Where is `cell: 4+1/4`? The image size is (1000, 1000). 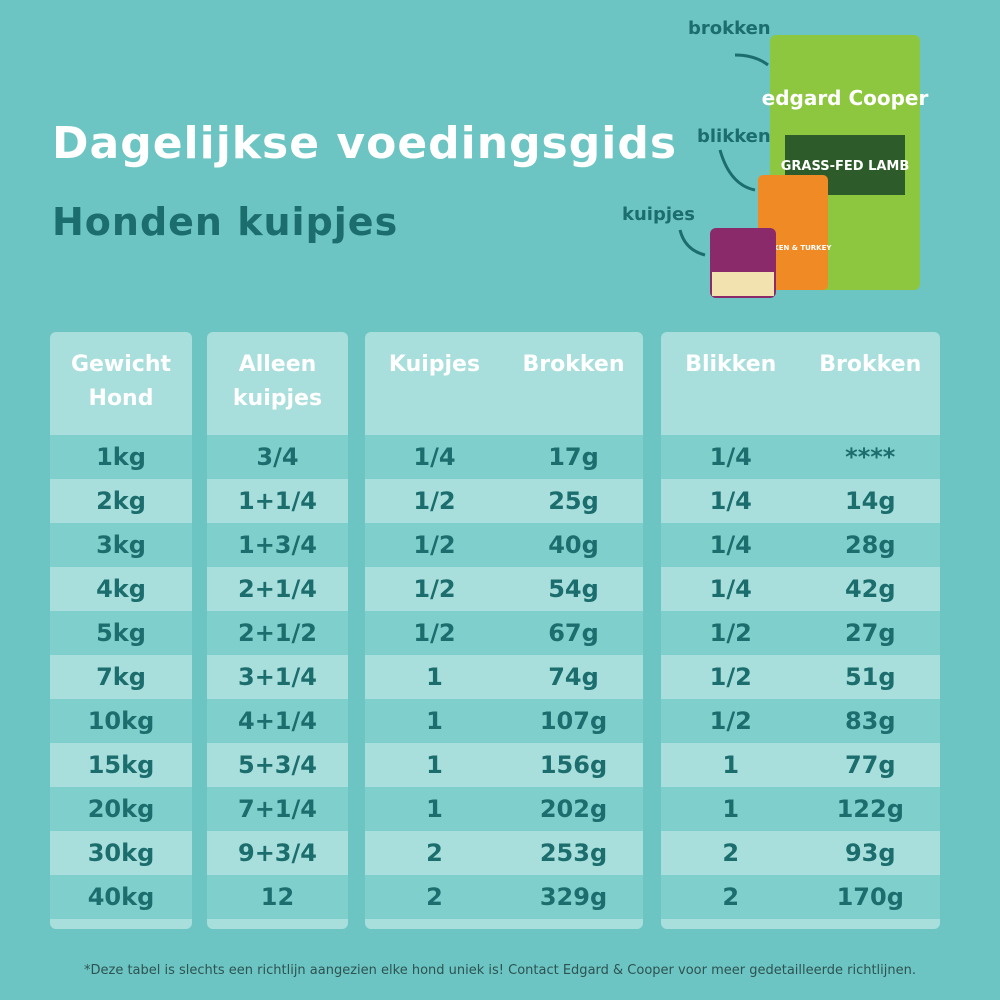
cell: 4+1/4 is located at coordinates (277, 721).